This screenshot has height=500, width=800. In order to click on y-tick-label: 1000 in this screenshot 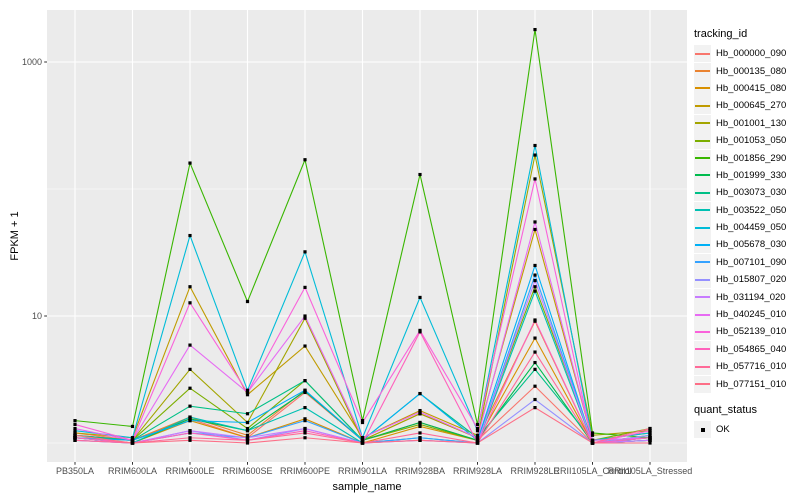, I will do `click(32, 62)`.